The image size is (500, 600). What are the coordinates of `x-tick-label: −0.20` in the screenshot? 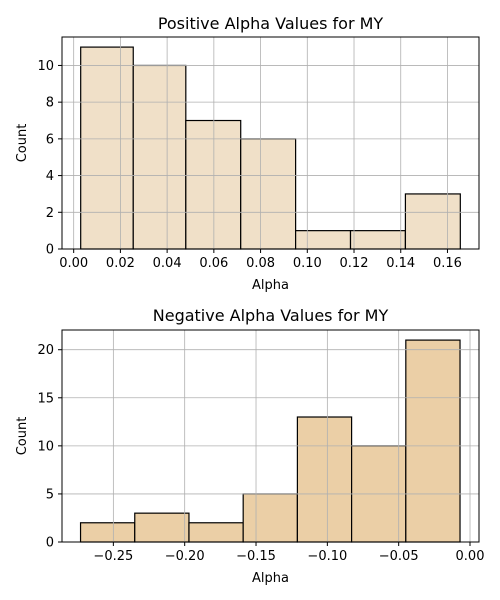 It's located at (185, 556).